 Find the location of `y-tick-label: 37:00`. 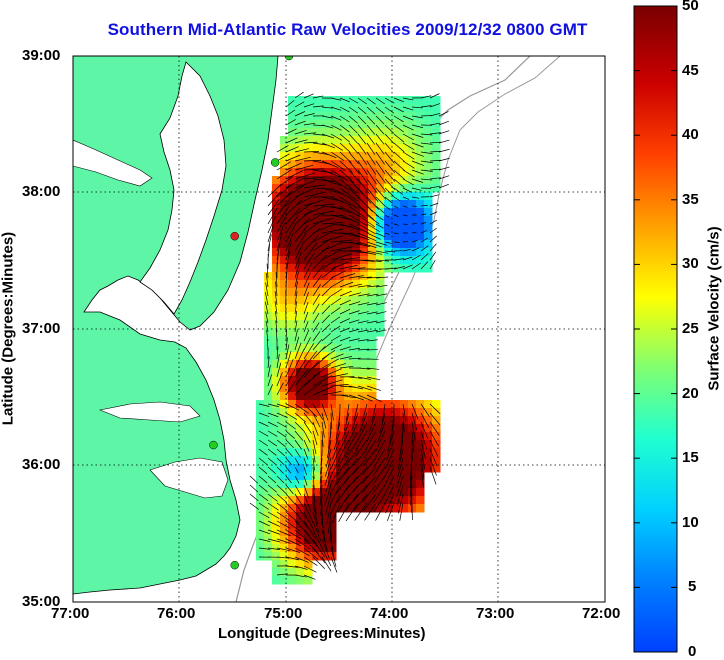

y-tick-label: 37:00 is located at coordinates (41, 328).